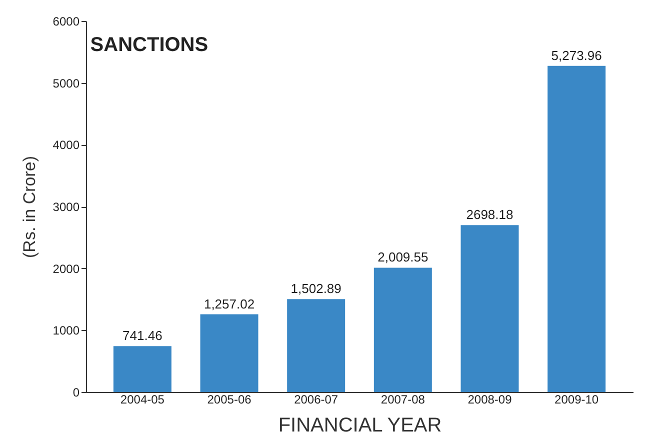  I want to click on x-tick-label: 2007-08, so click(403, 399).